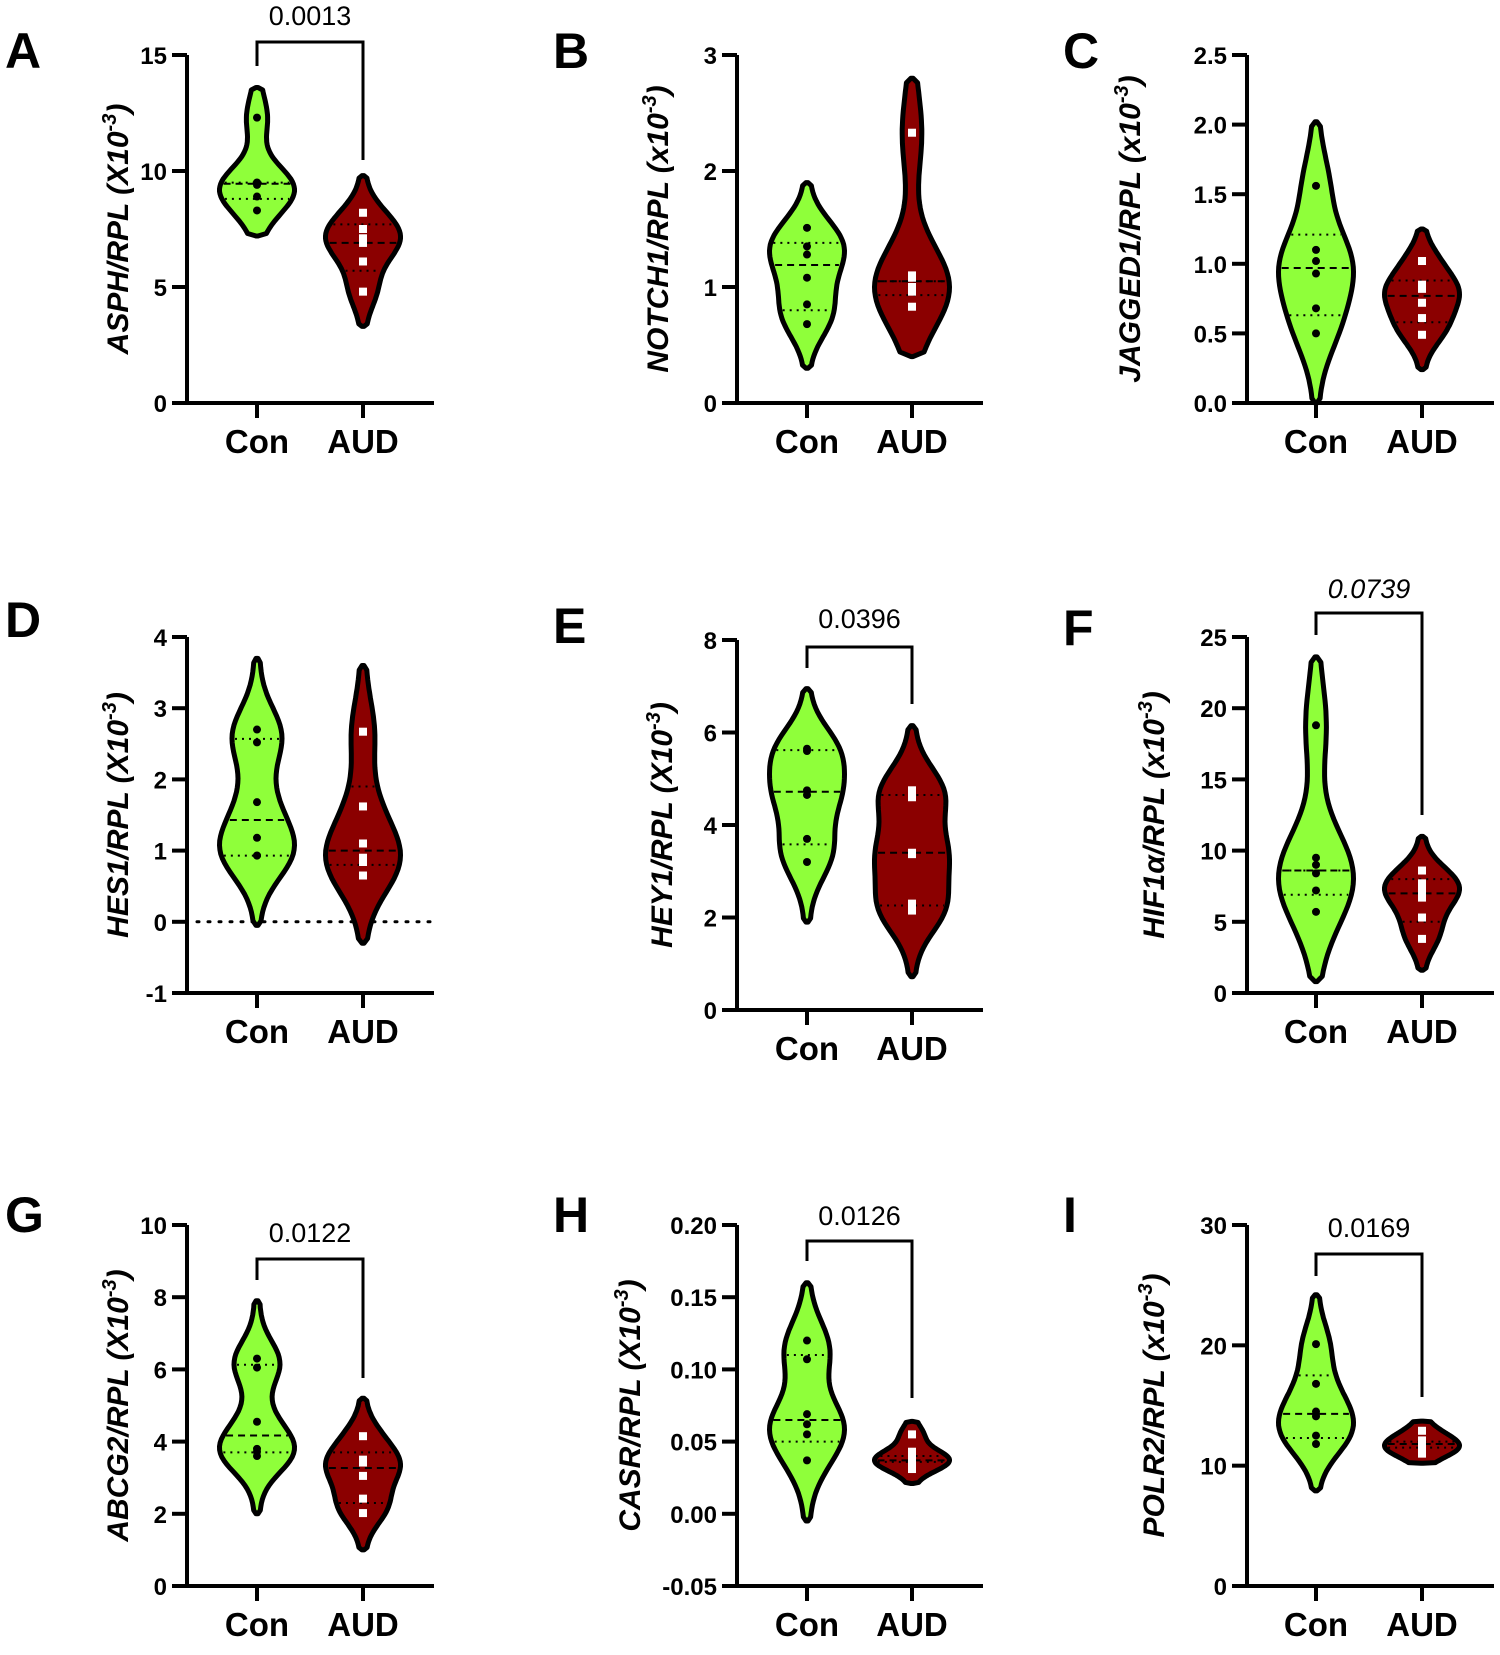  What do you see at coordinates (912, 217) in the screenshot?
I see `violin-aud` at bounding box center [912, 217].